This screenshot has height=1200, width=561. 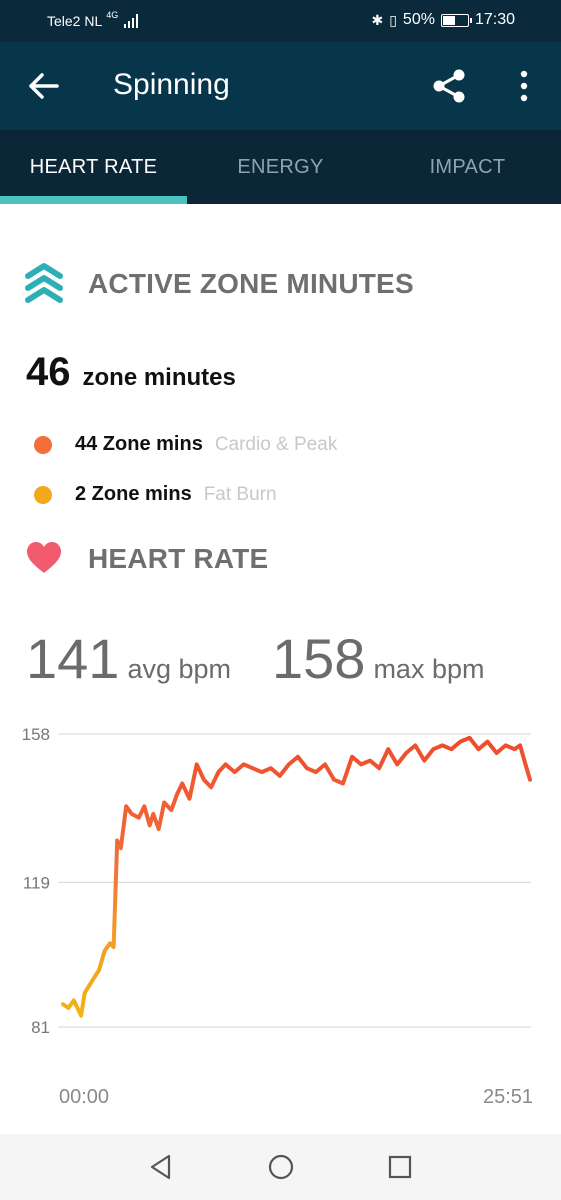 I want to click on azm-total-value: 46, so click(x=48, y=372).